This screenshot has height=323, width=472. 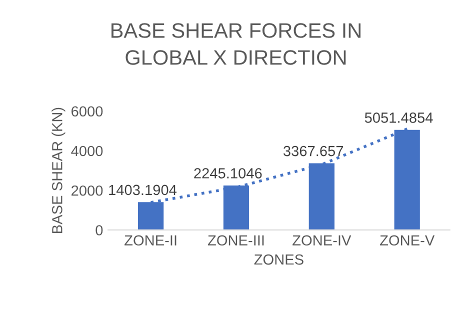 I want to click on data-label: 5051.4854, so click(x=398, y=117).